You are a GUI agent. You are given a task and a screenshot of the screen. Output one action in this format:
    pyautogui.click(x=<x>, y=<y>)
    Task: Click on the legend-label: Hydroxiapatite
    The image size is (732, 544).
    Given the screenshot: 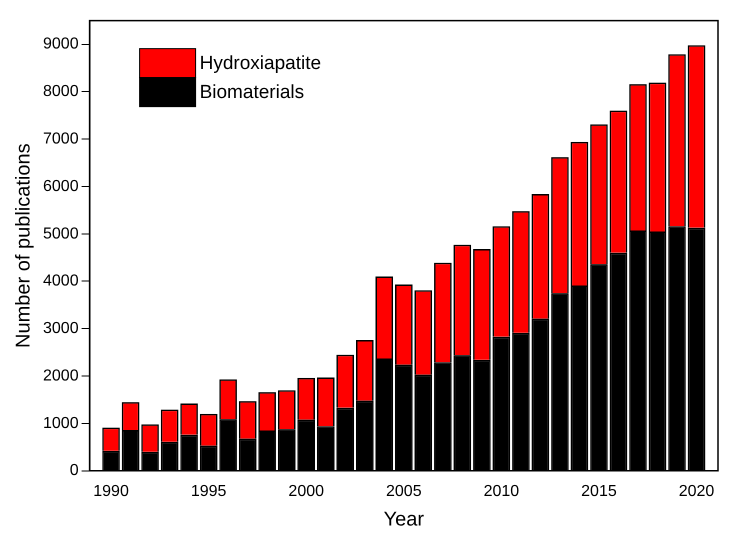 What is the action you would take?
    pyautogui.click(x=261, y=63)
    